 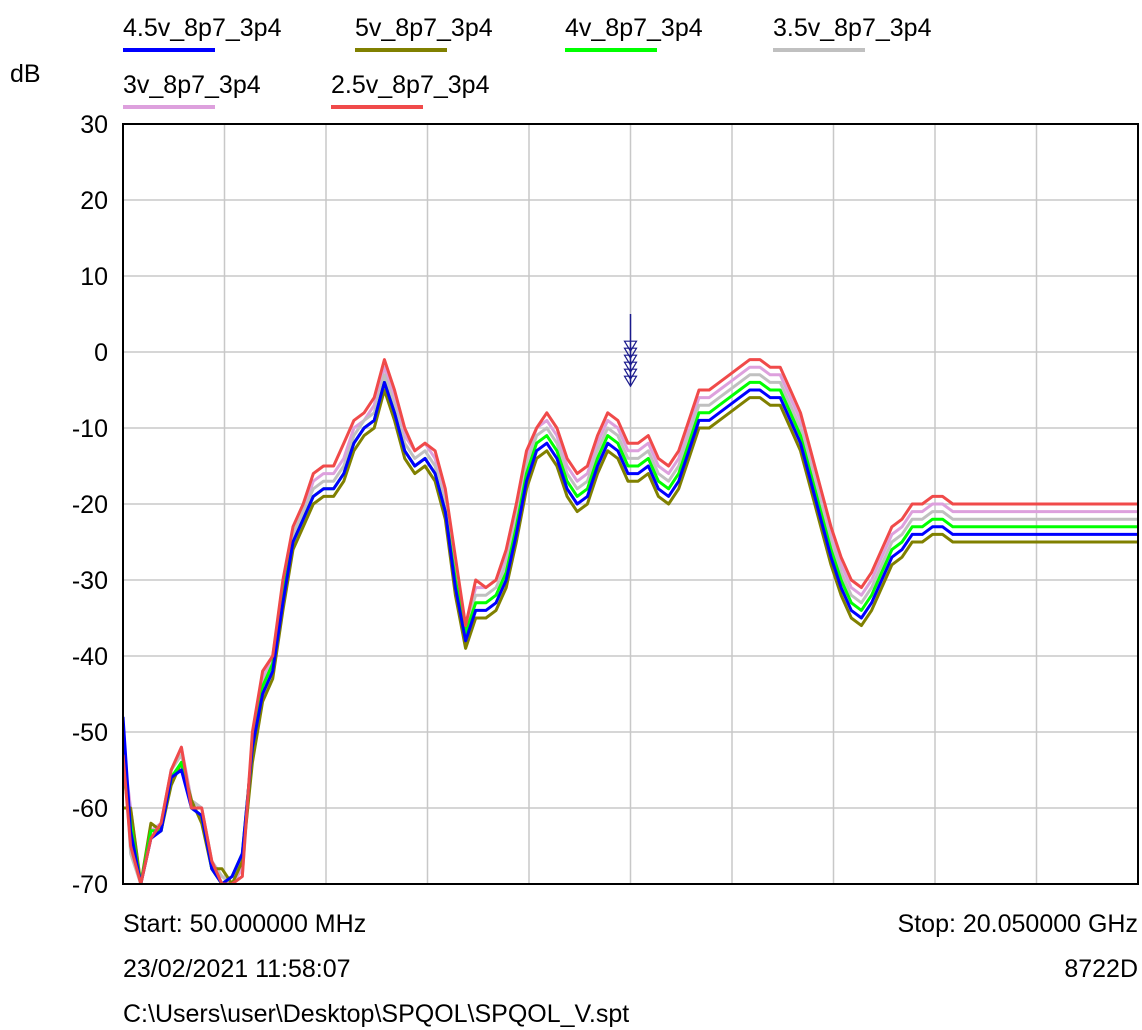 What do you see at coordinates (424, 28) in the screenshot?
I see `legend-label: 5v_8p7_3p4` at bounding box center [424, 28].